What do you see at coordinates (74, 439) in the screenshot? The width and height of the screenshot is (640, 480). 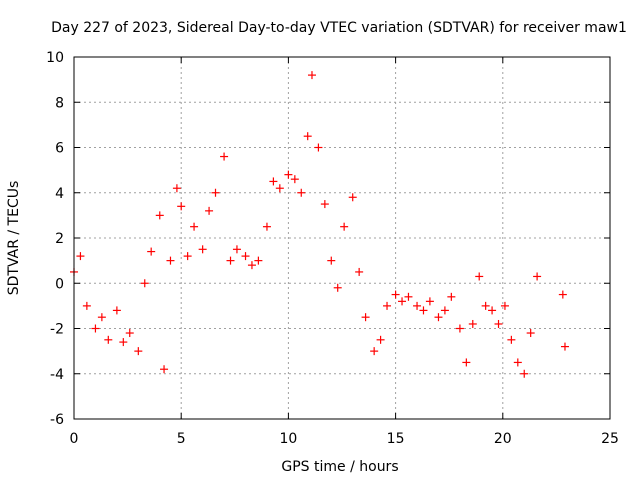 I see `x-tick-label: 0` at bounding box center [74, 439].